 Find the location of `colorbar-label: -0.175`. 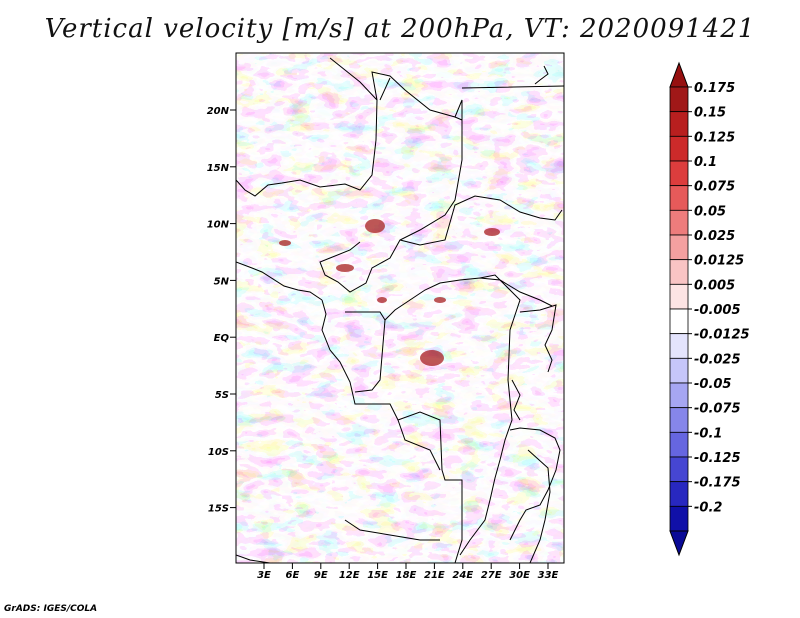

colorbar-label: -0.175 is located at coordinates (717, 483).